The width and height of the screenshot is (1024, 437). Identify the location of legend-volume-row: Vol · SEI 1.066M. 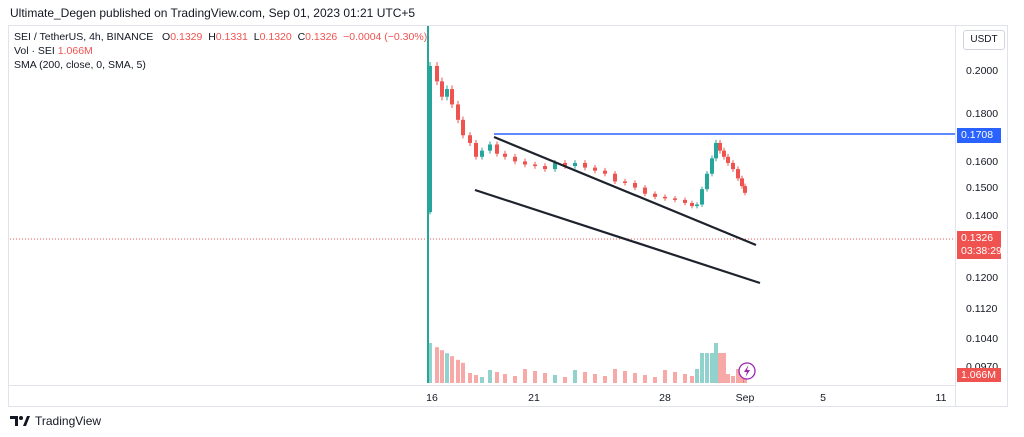
(53, 51).